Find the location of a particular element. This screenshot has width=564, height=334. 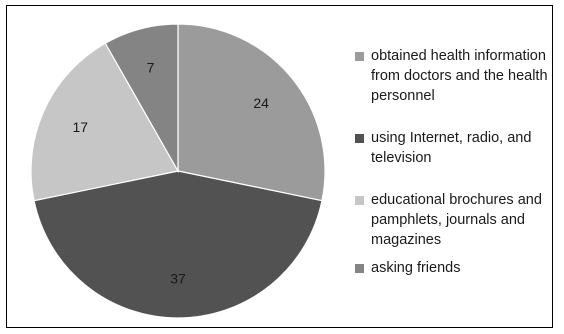

slice-value-label: 7 is located at coordinates (151, 67).